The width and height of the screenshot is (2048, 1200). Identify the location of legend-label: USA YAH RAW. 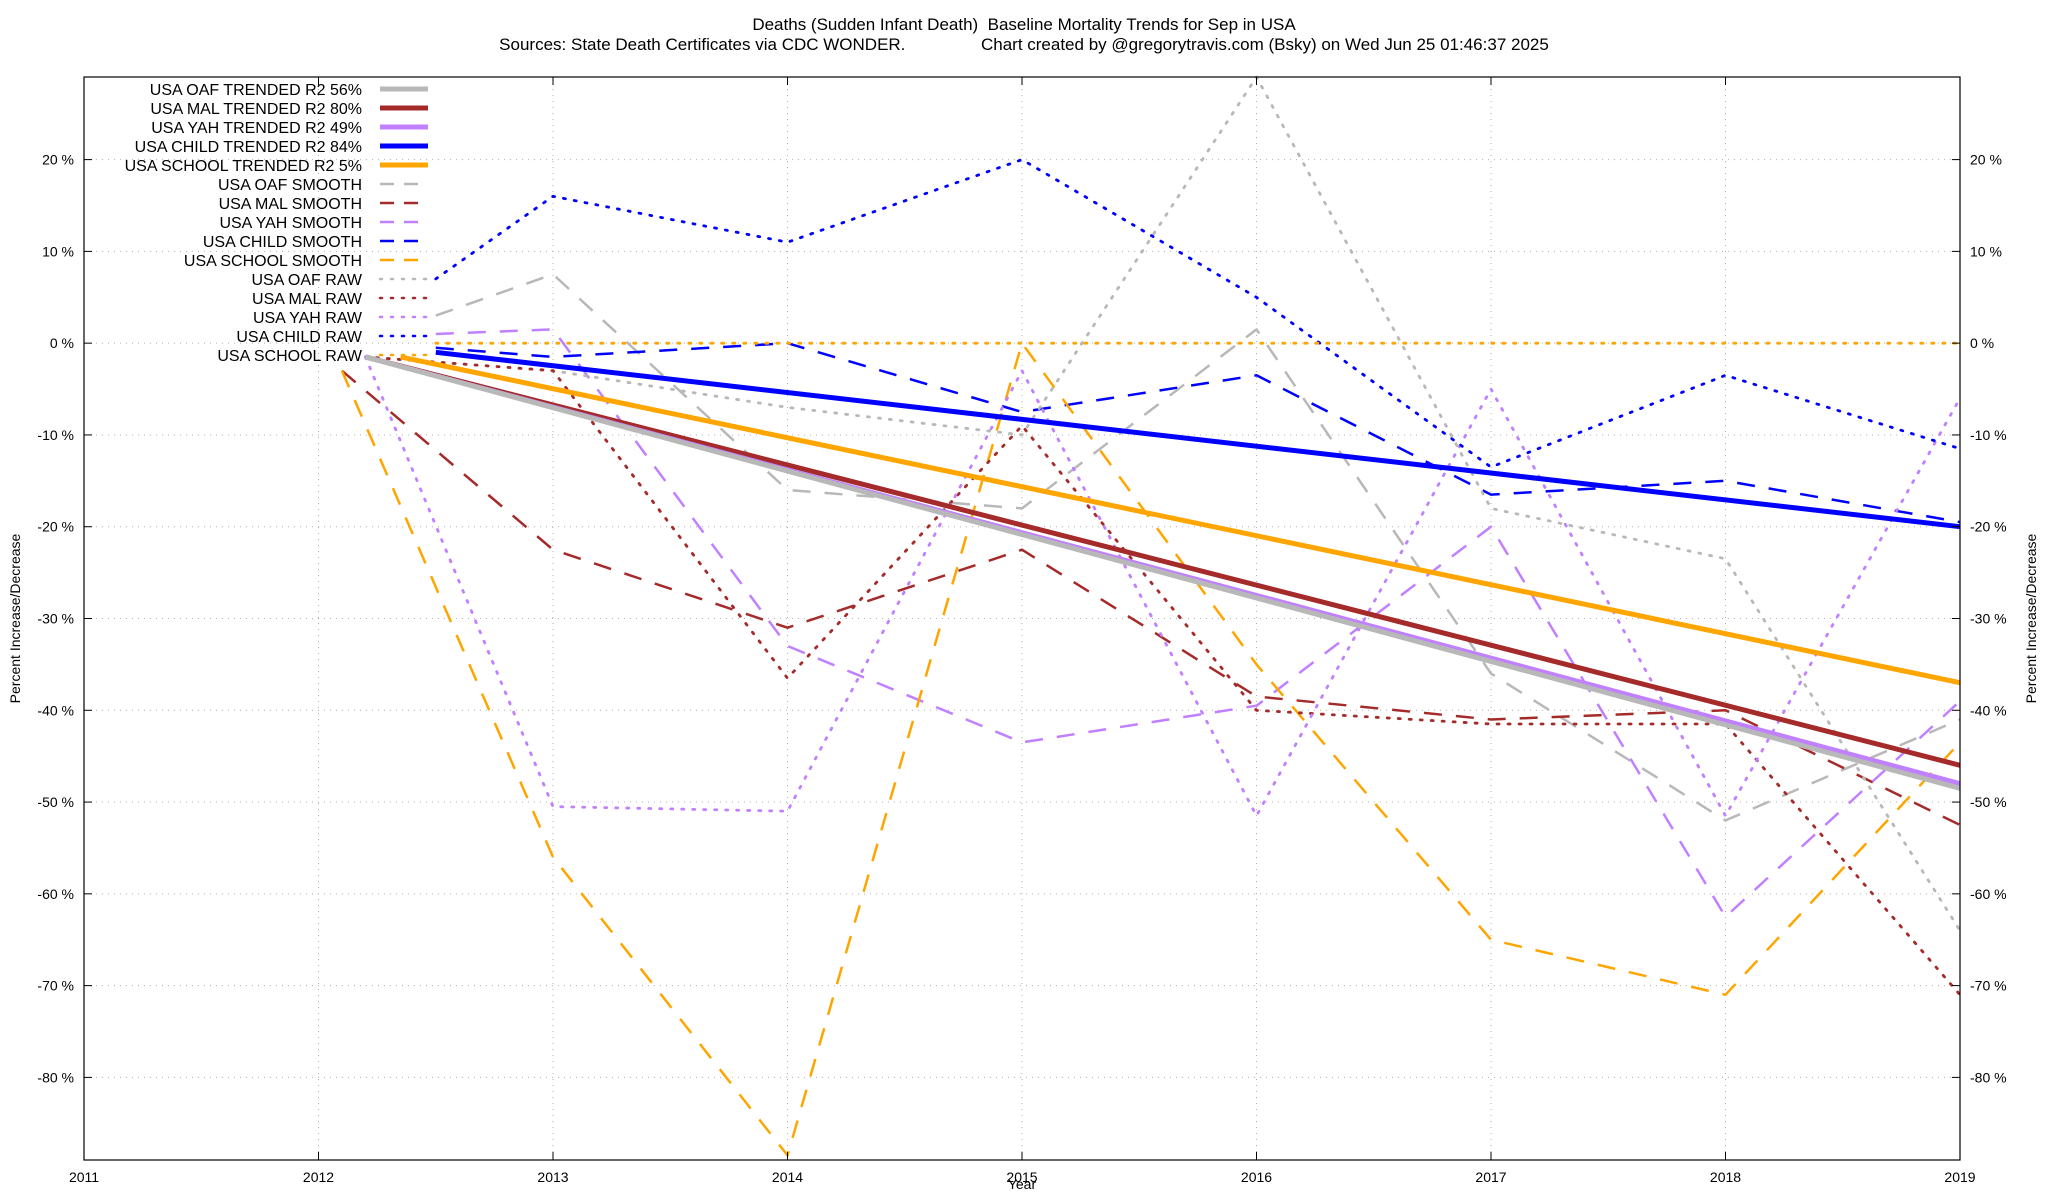
(308, 318).